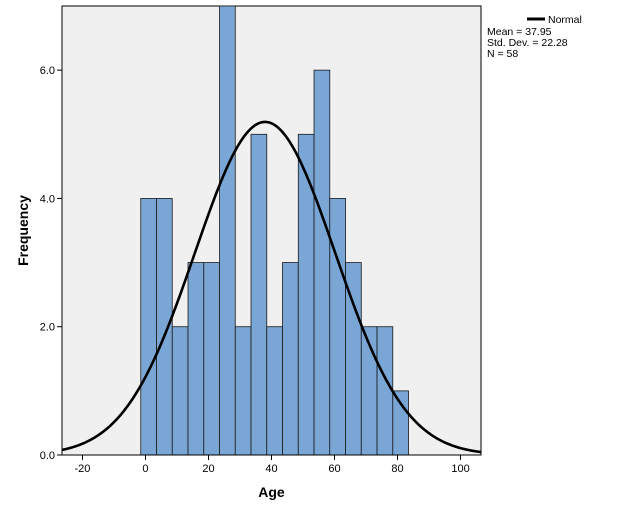  What do you see at coordinates (47, 71) in the screenshot?
I see `y-tick-label: 6.0` at bounding box center [47, 71].